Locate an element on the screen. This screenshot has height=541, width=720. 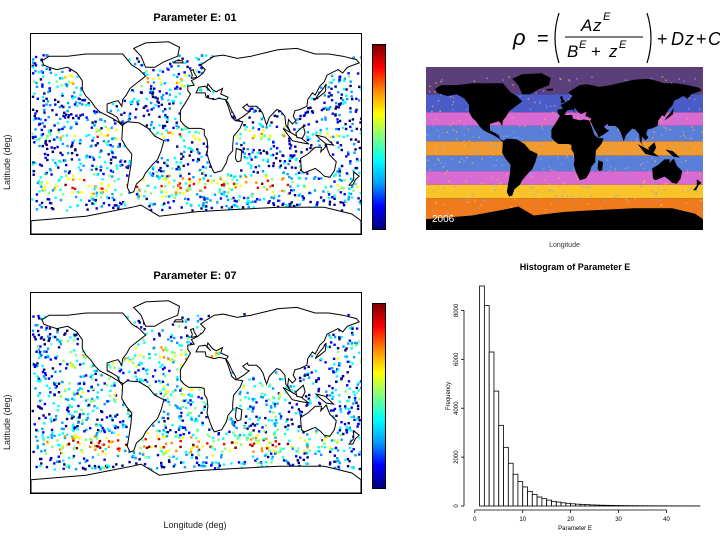
formula-z1: z is located at coordinates (597, 25).